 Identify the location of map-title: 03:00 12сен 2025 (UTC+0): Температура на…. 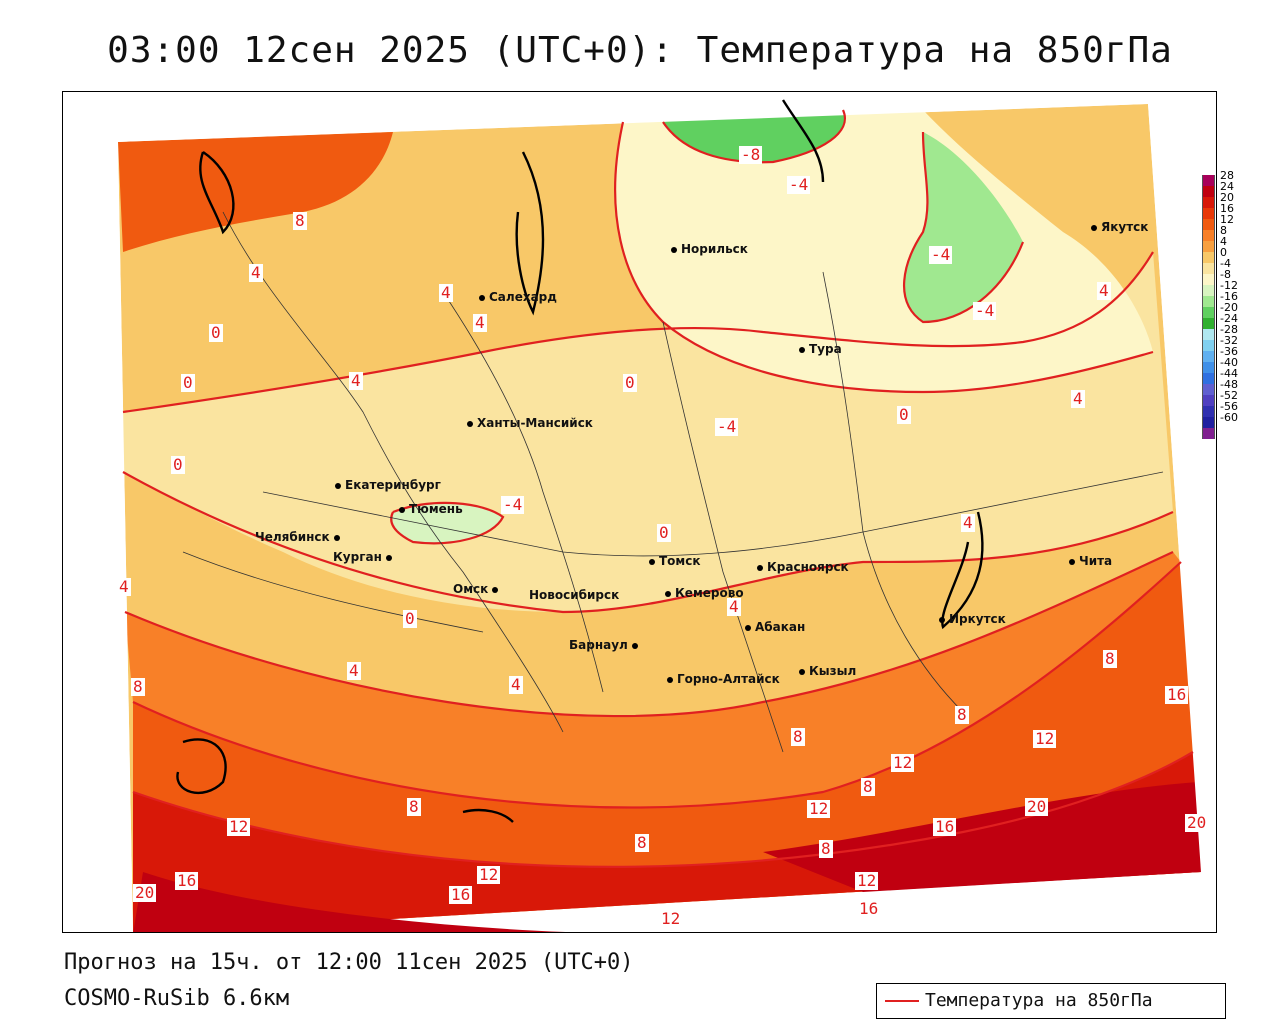
(640, 50).